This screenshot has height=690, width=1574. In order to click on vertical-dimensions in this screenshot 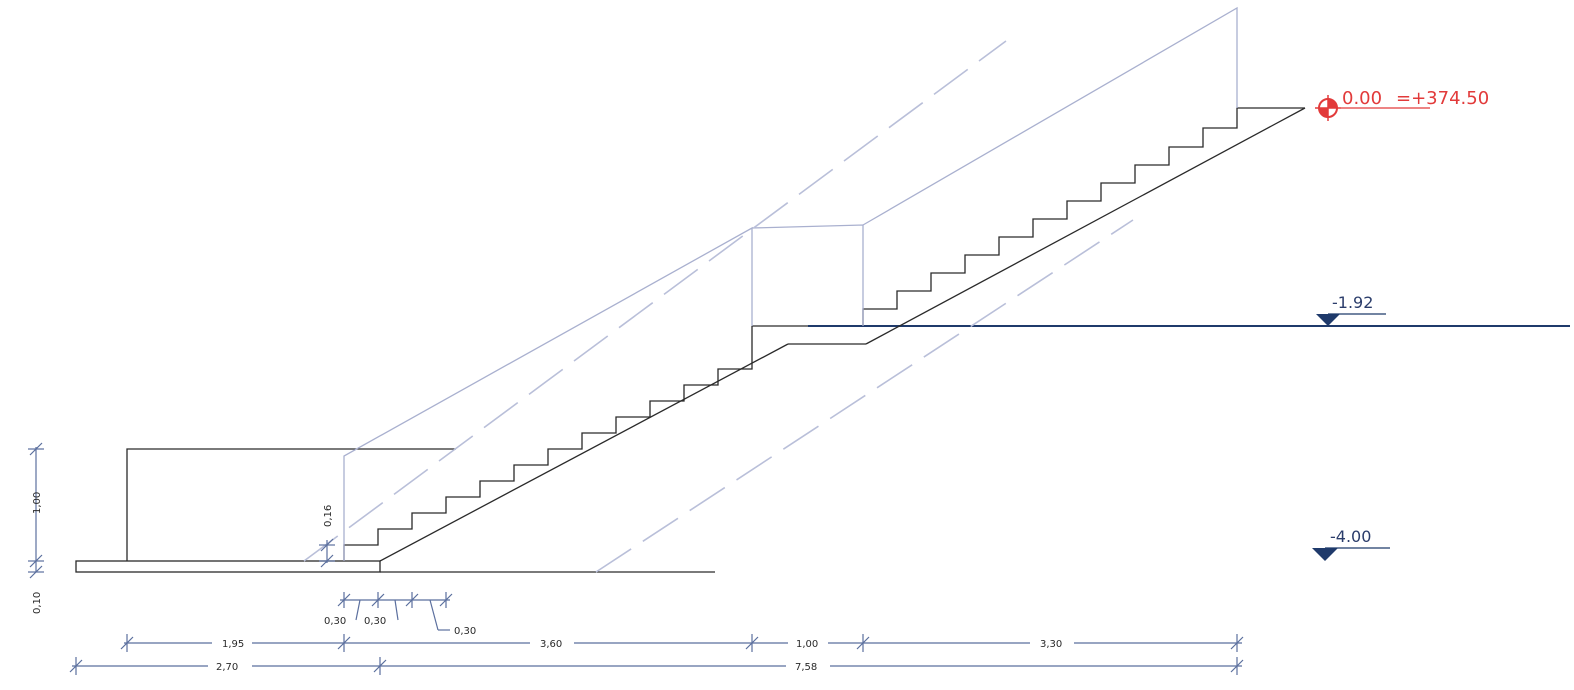, I will do `click(36, 510)`.